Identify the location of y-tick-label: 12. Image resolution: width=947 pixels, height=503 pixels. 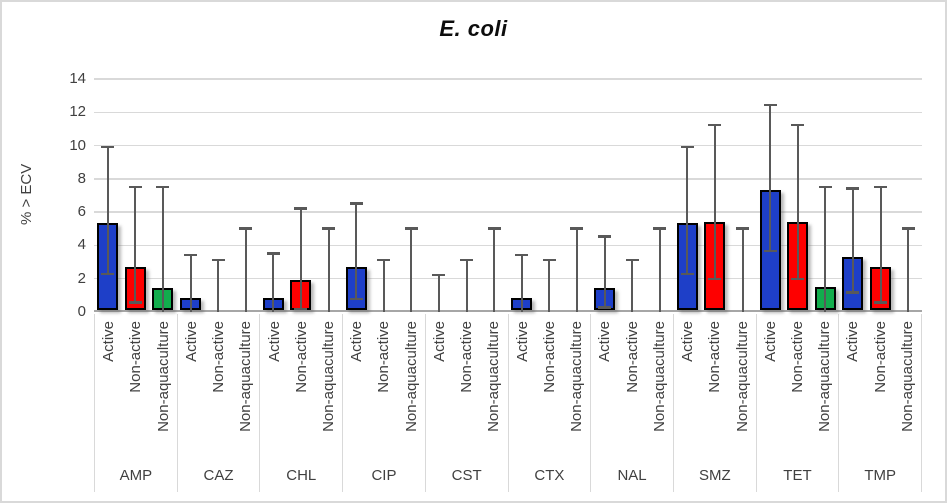
(77, 112).